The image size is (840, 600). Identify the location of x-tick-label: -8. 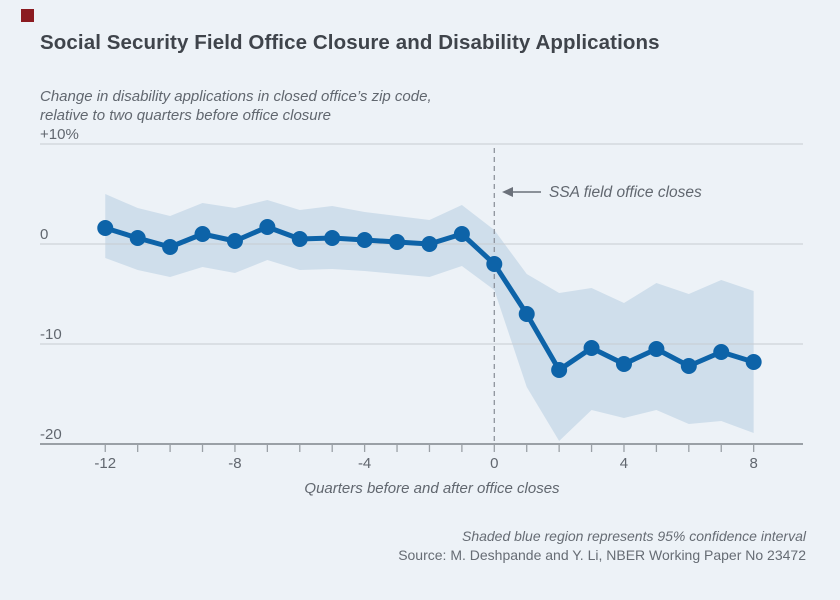
(234, 463).